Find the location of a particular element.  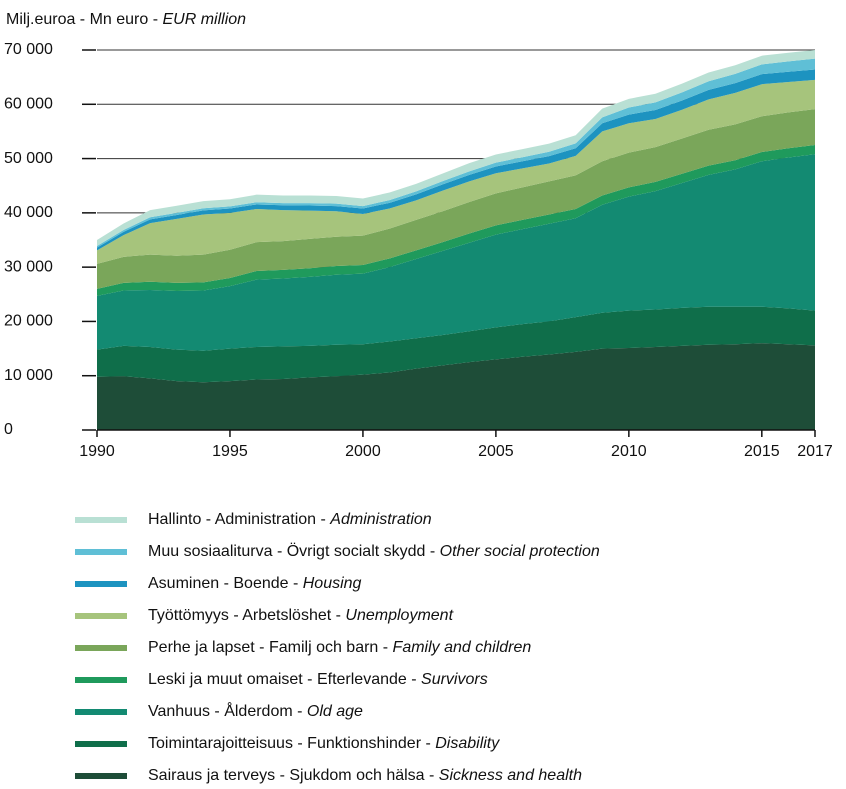

y-axis-label: Milj.euroa - Mn euro - EUR million is located at coordinates (126, 19).